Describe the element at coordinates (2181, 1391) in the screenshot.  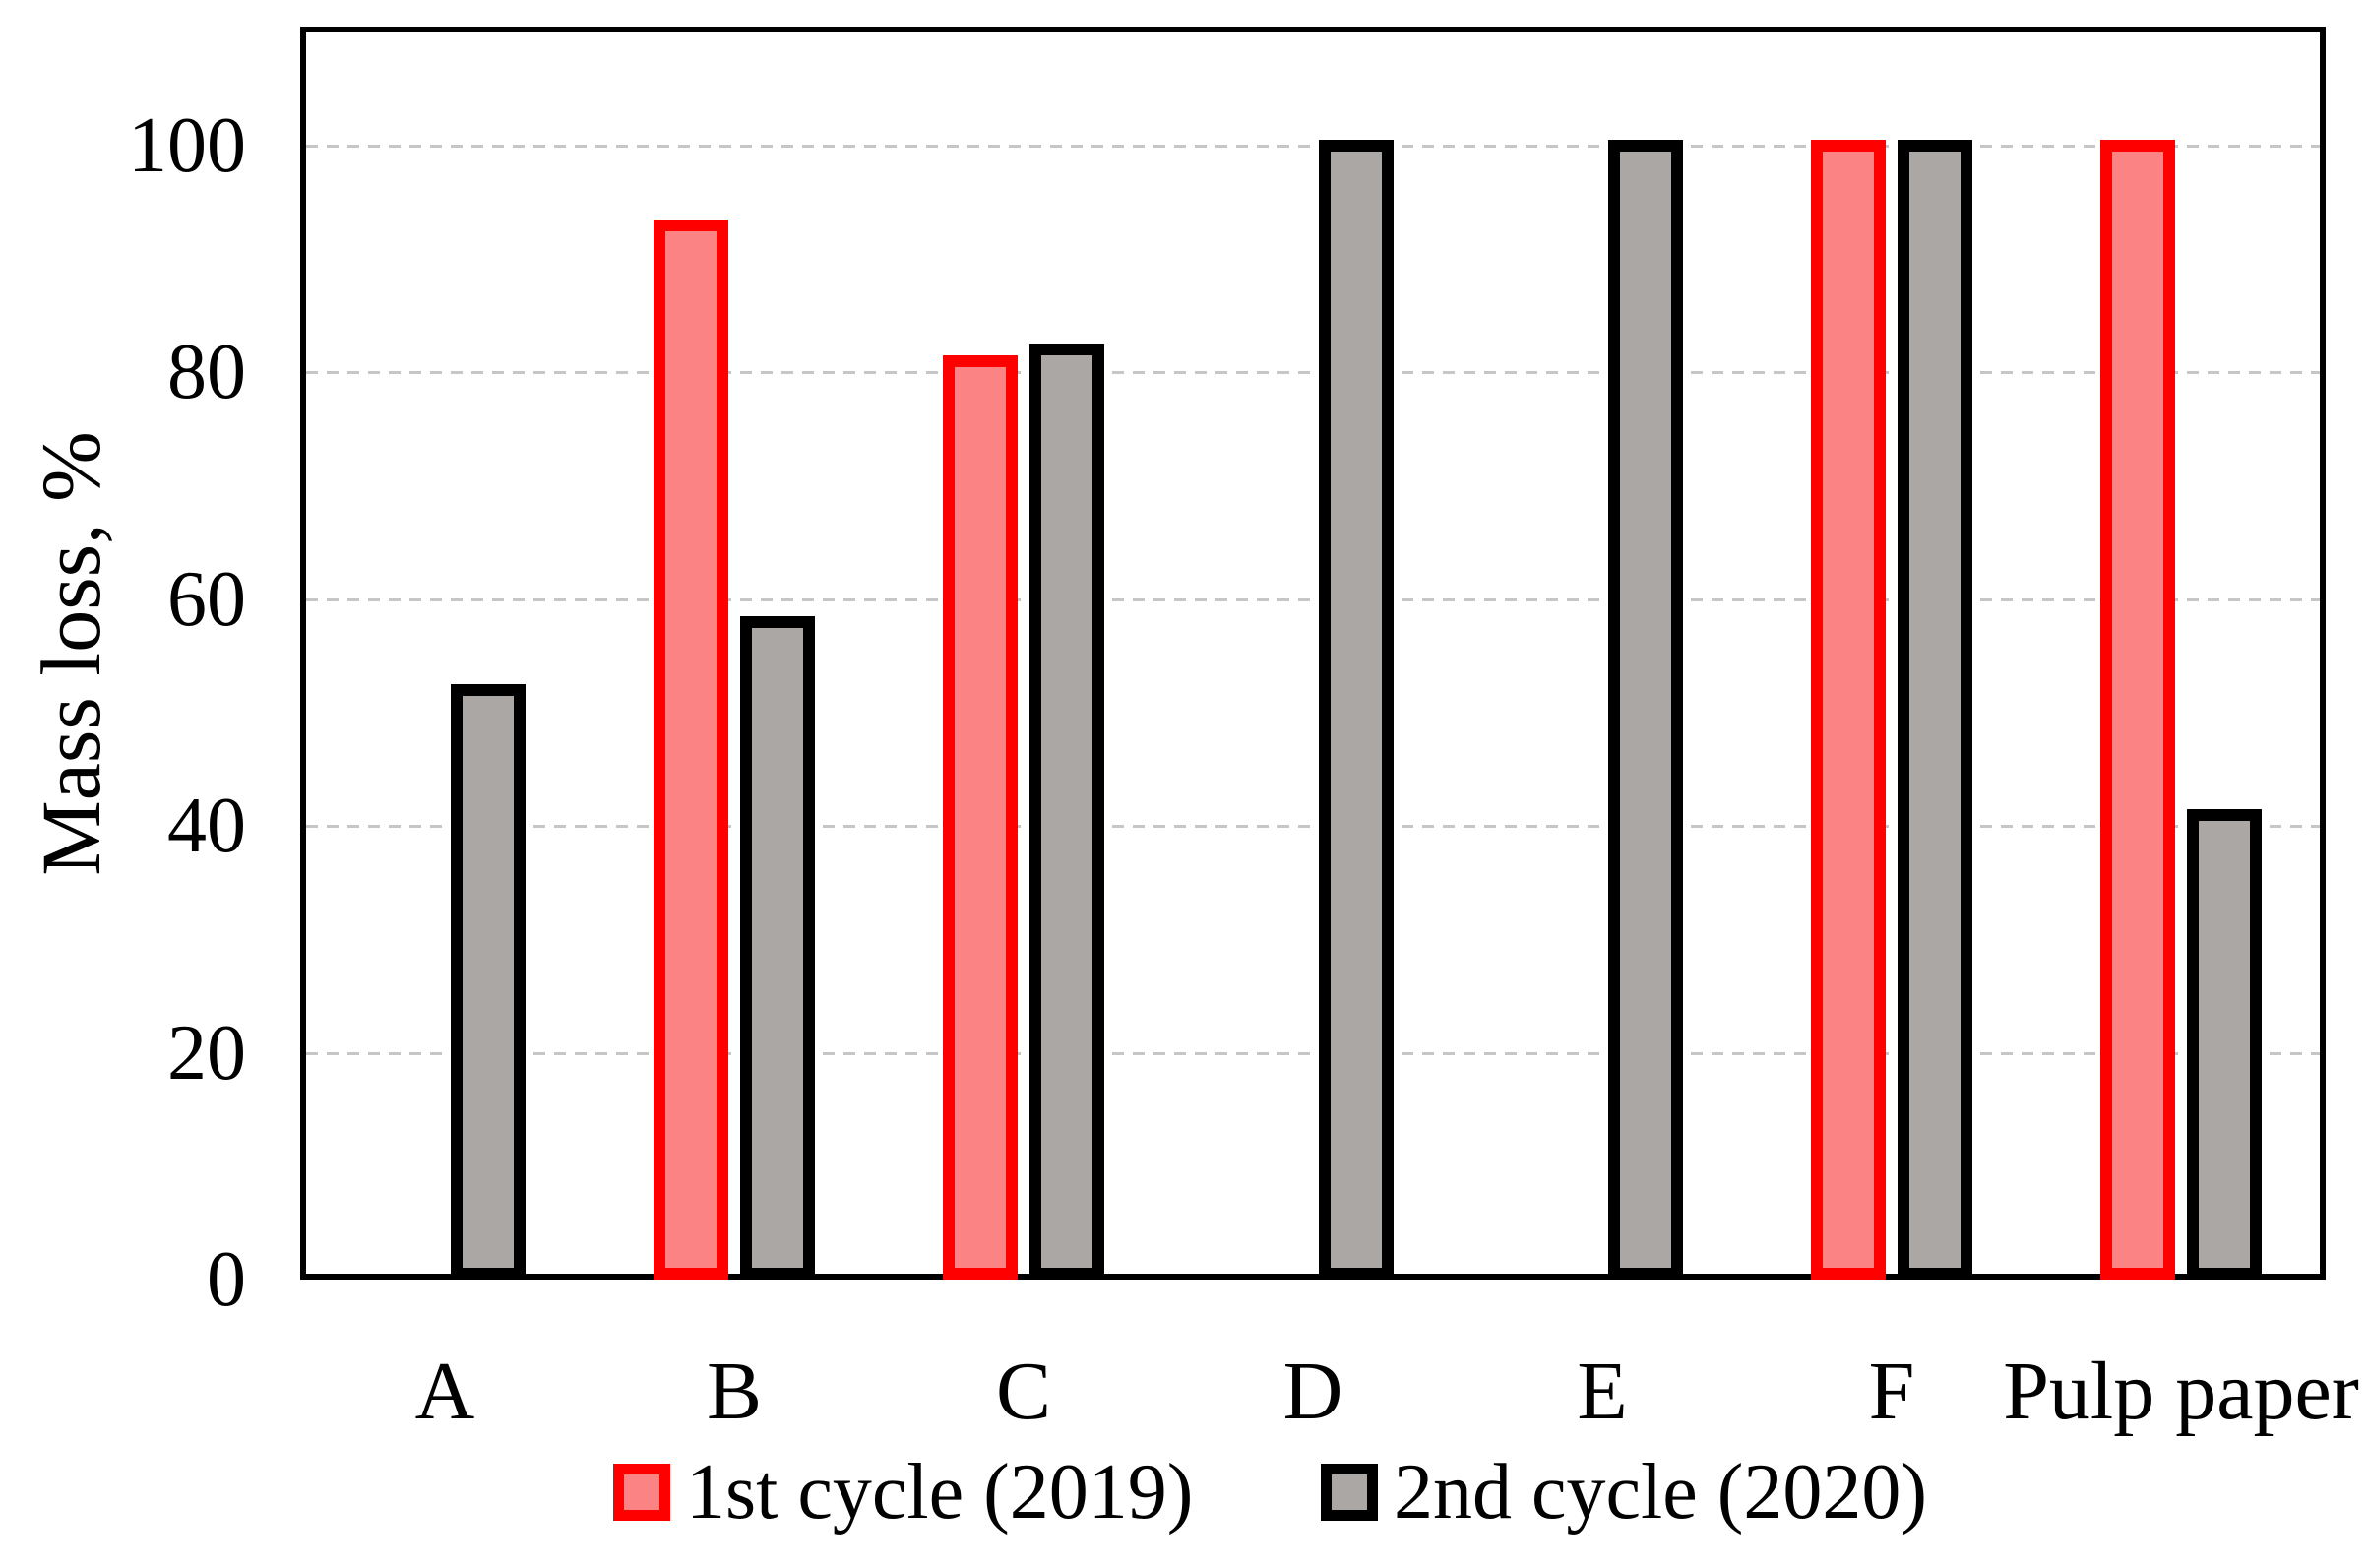
I see `x-category-label-pulp-paper: Pulp paper` at that location.